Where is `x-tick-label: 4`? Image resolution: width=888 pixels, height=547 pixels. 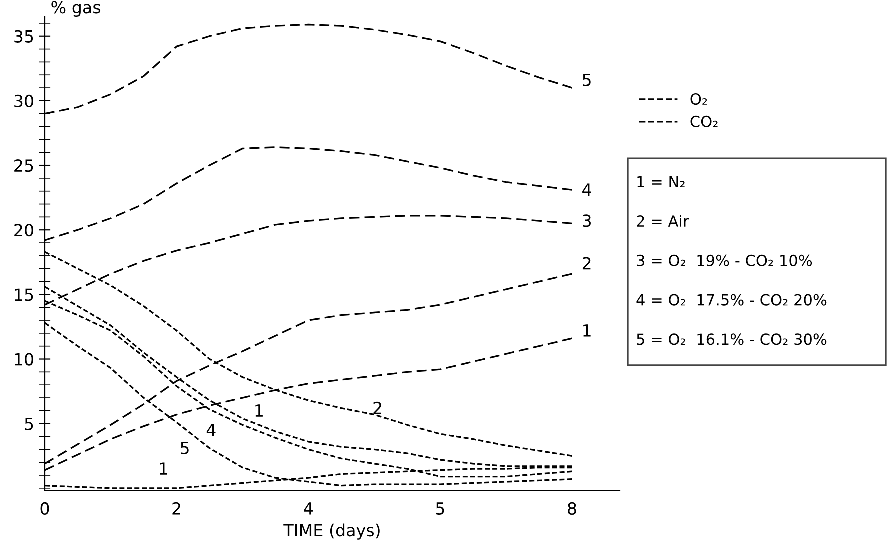 x-tick-label: 4 is located at coordinates (308, 508).